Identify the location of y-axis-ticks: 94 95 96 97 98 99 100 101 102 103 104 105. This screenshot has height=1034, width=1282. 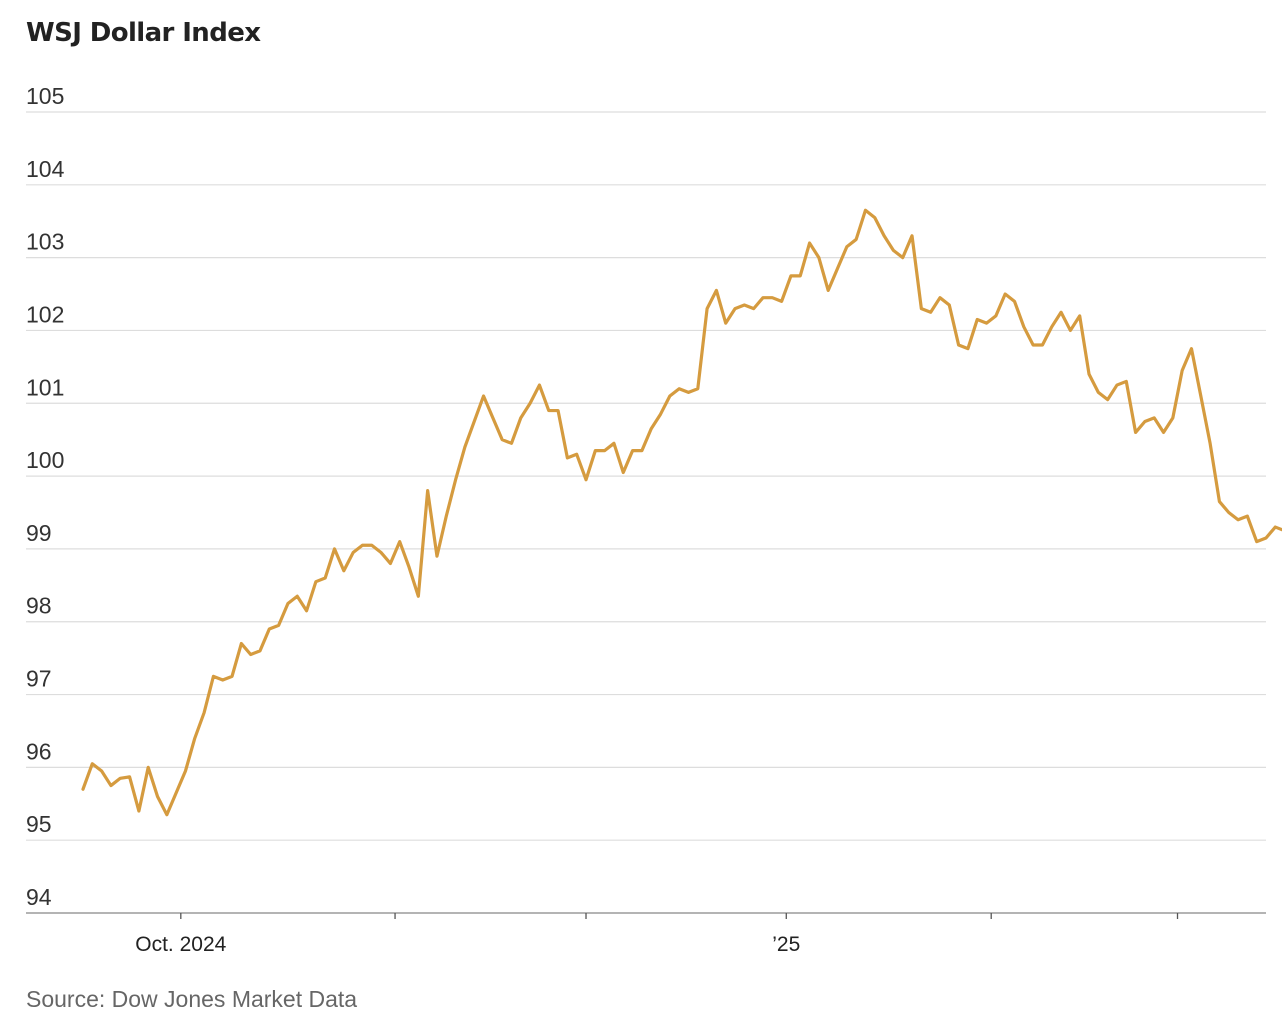
(45, 496).